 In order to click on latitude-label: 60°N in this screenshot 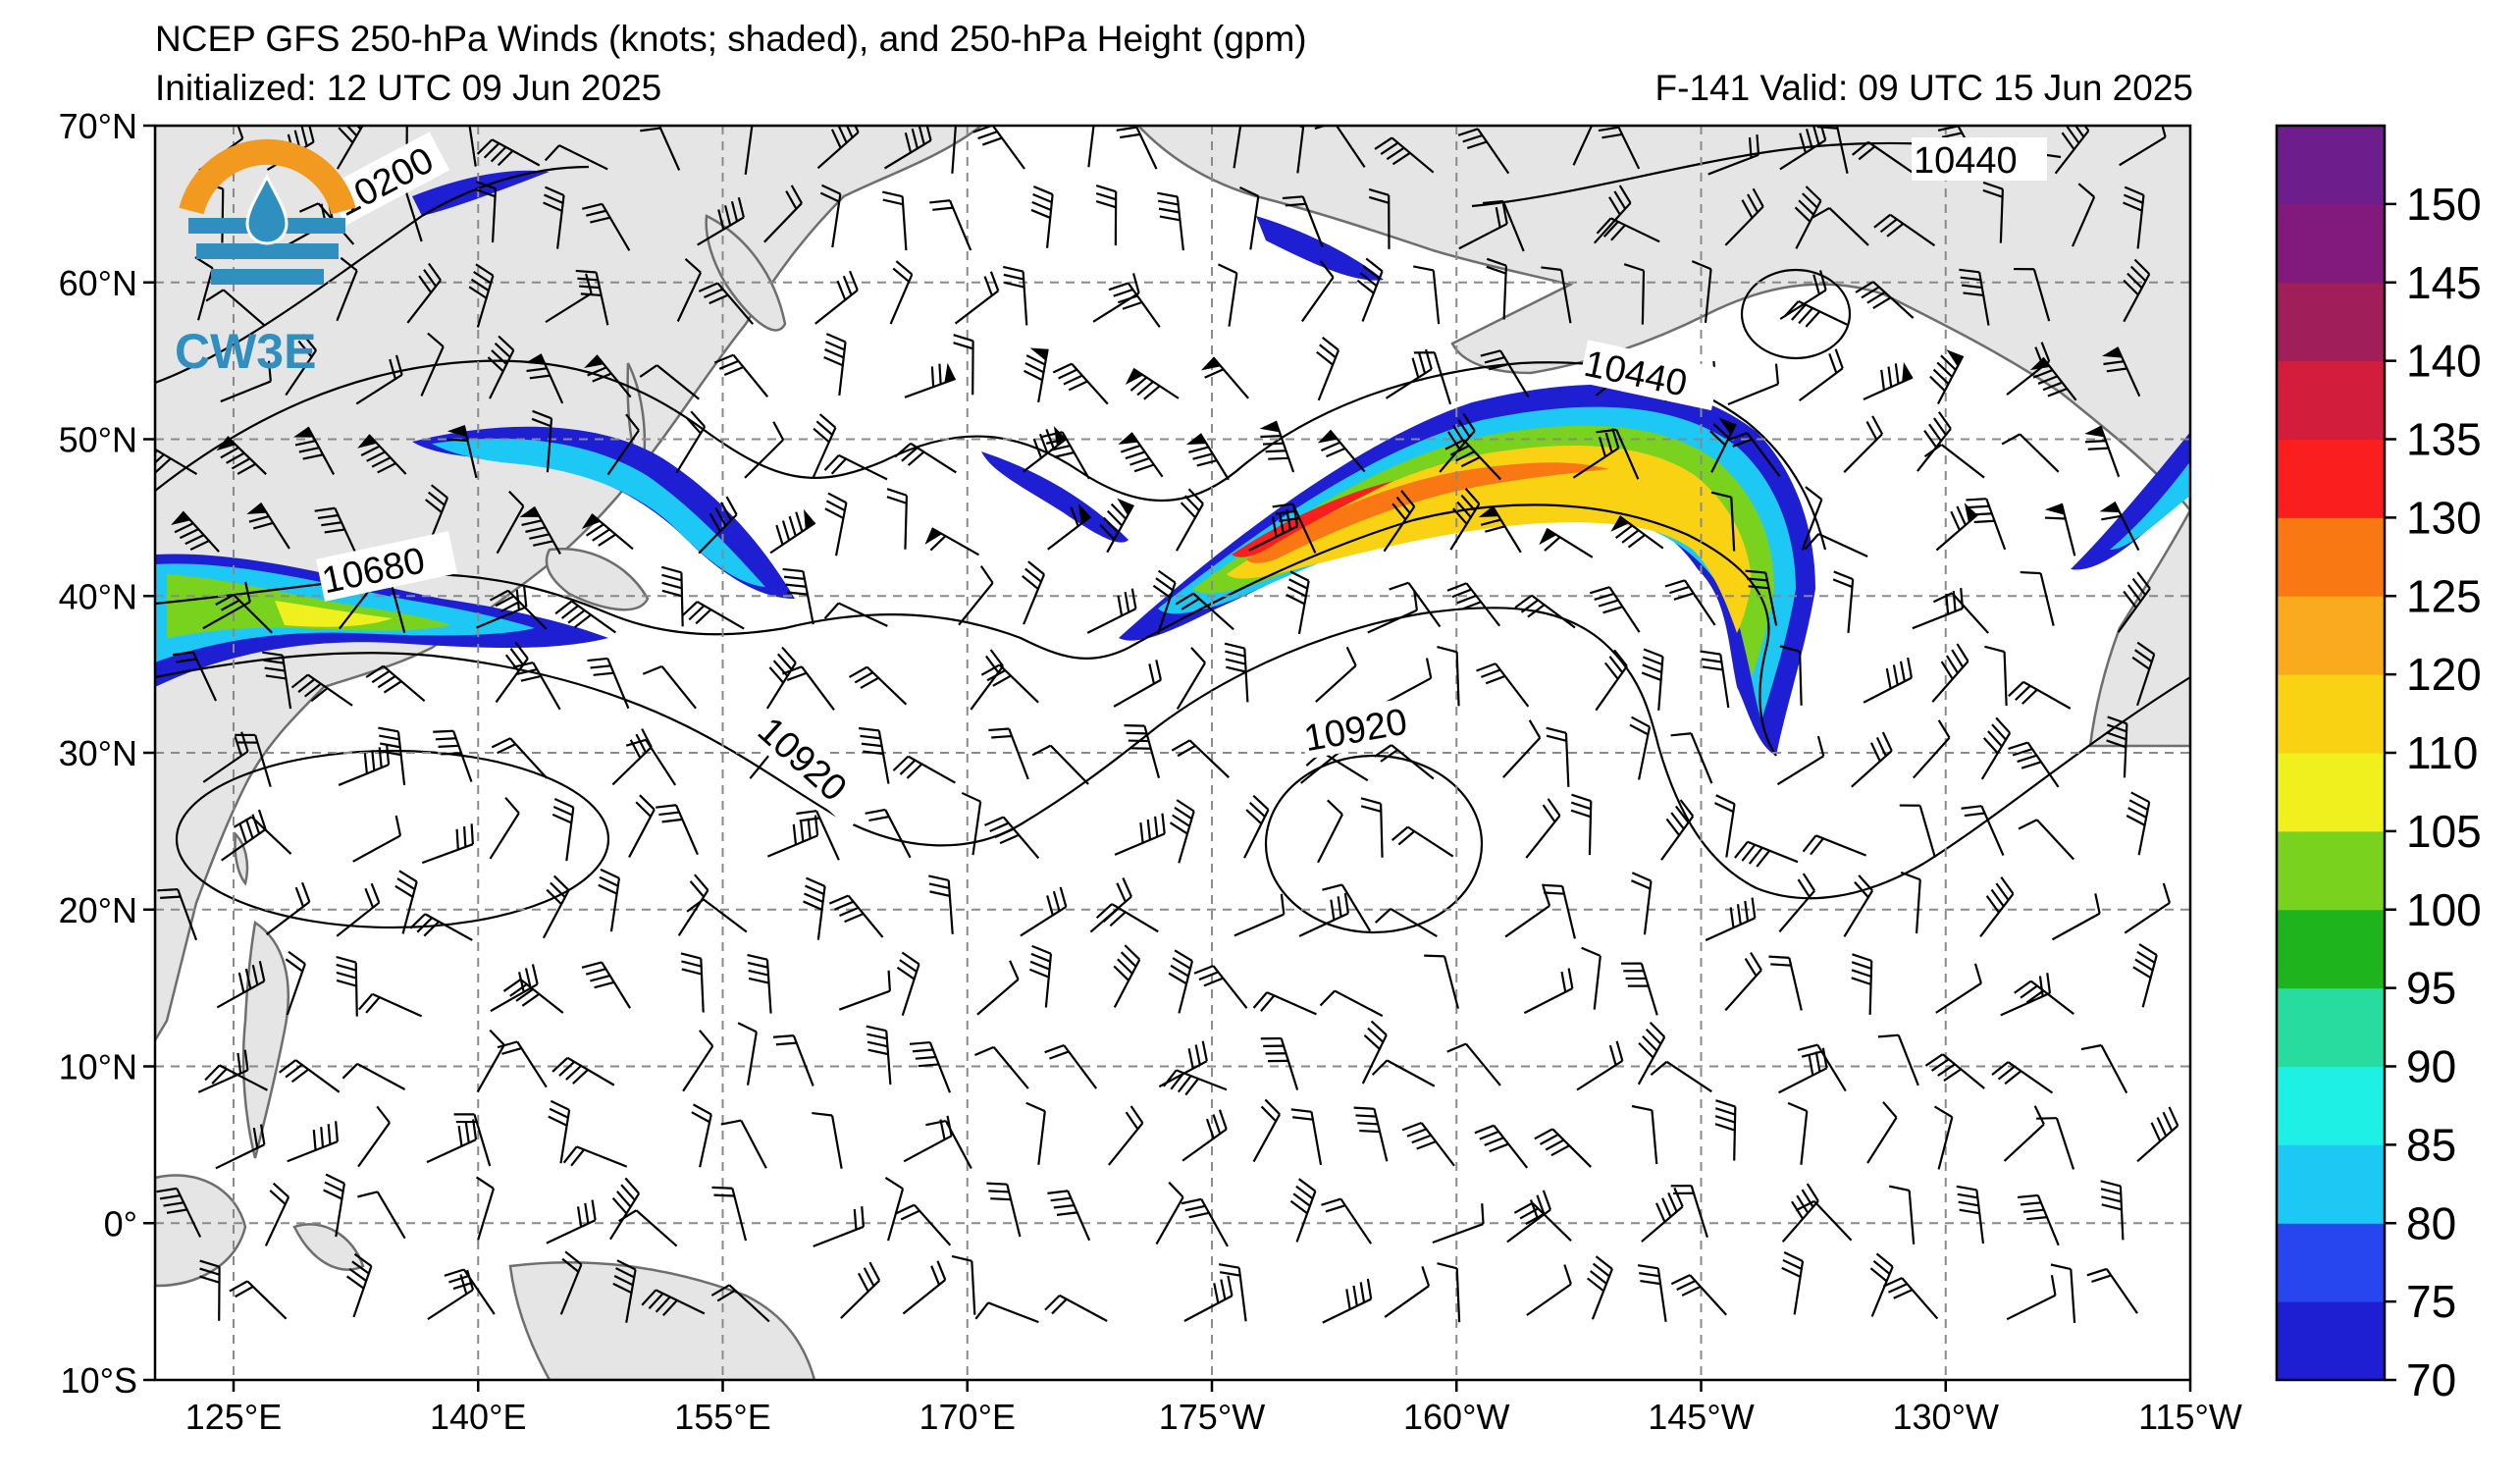, I will do `click(98, 283)`.